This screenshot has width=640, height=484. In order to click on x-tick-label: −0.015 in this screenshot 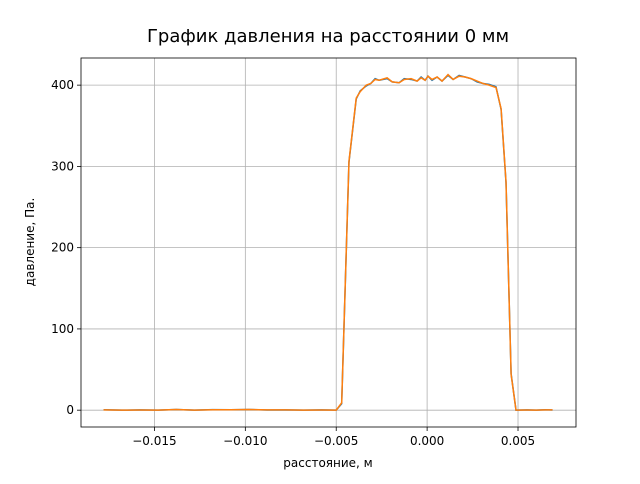, I will do `click(154, 441)`.